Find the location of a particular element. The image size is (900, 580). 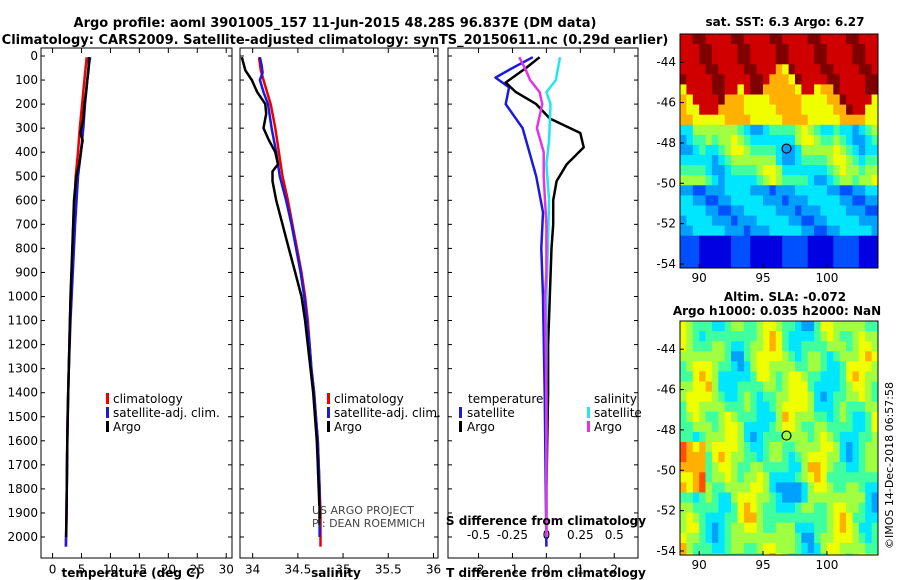

salinity-series is located at coordinates (281, 301).